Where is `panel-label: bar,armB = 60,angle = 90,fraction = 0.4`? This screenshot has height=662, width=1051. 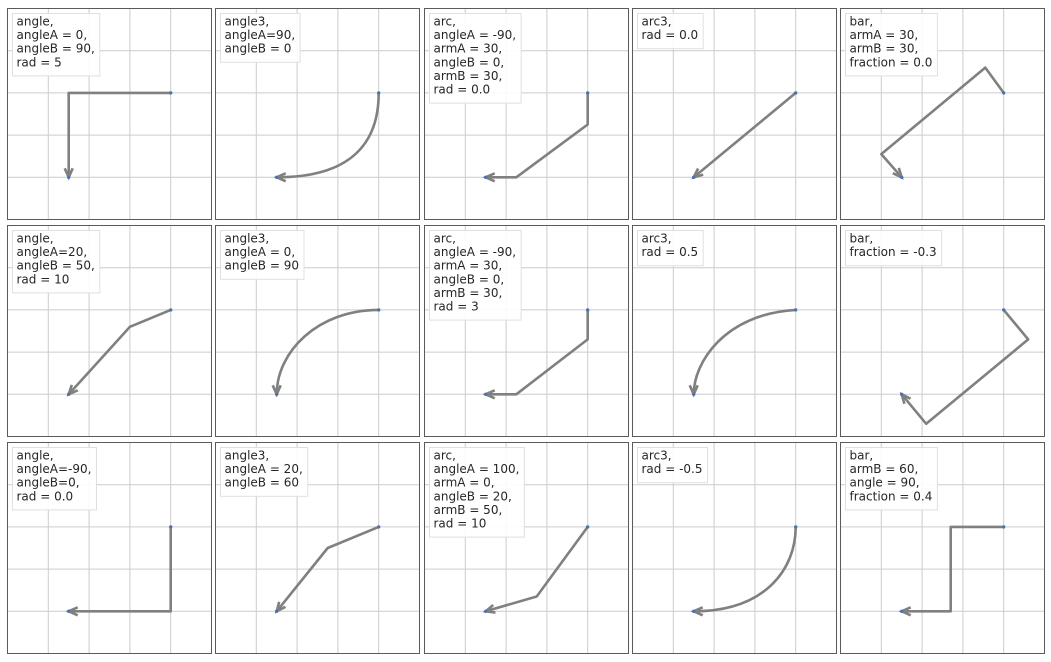 panel-label: bar,armB = 60,angle = 90,fraction = 0.4 is located at coordinates (891, 479).